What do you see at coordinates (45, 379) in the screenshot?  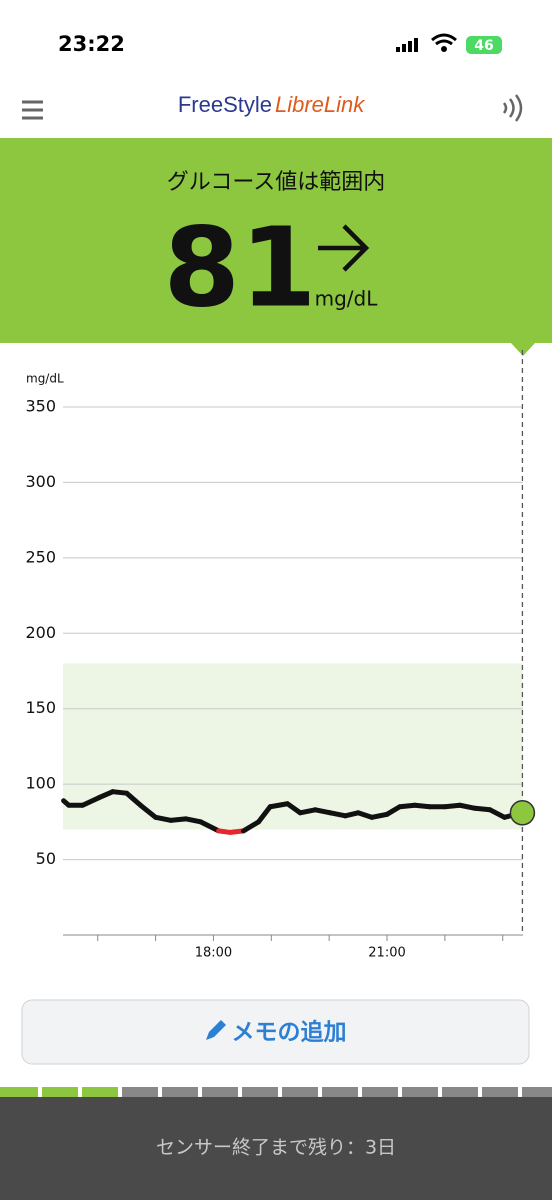 I see `y-axis-label: mg/dL` at bounding box center [45, 379].